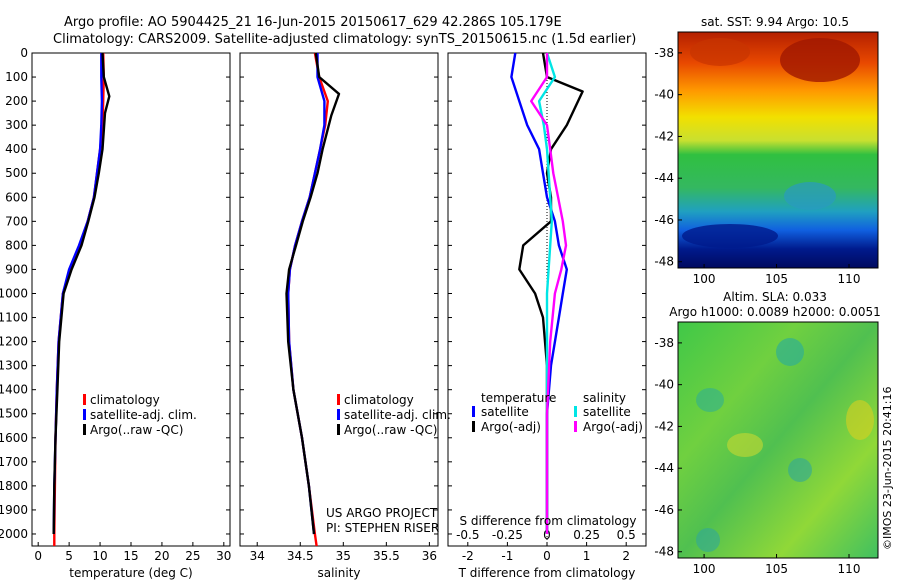 Image resolution: width=900 pixels, height=580 pixels. I want to click on legend-temp-satellite: satellite, so click(505, 412).